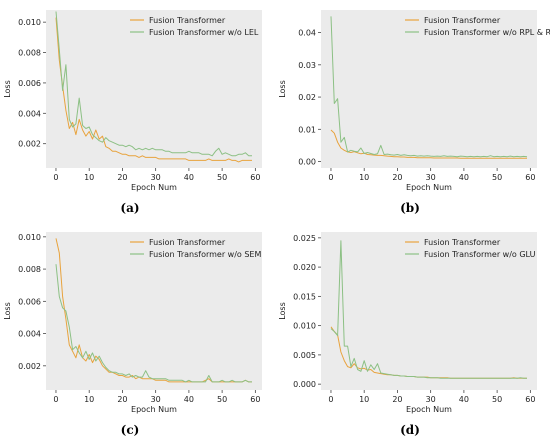  Describe the element at coordinates (304, 296) in the screenshot. I see `y-tick-label: 0.015` at that location.